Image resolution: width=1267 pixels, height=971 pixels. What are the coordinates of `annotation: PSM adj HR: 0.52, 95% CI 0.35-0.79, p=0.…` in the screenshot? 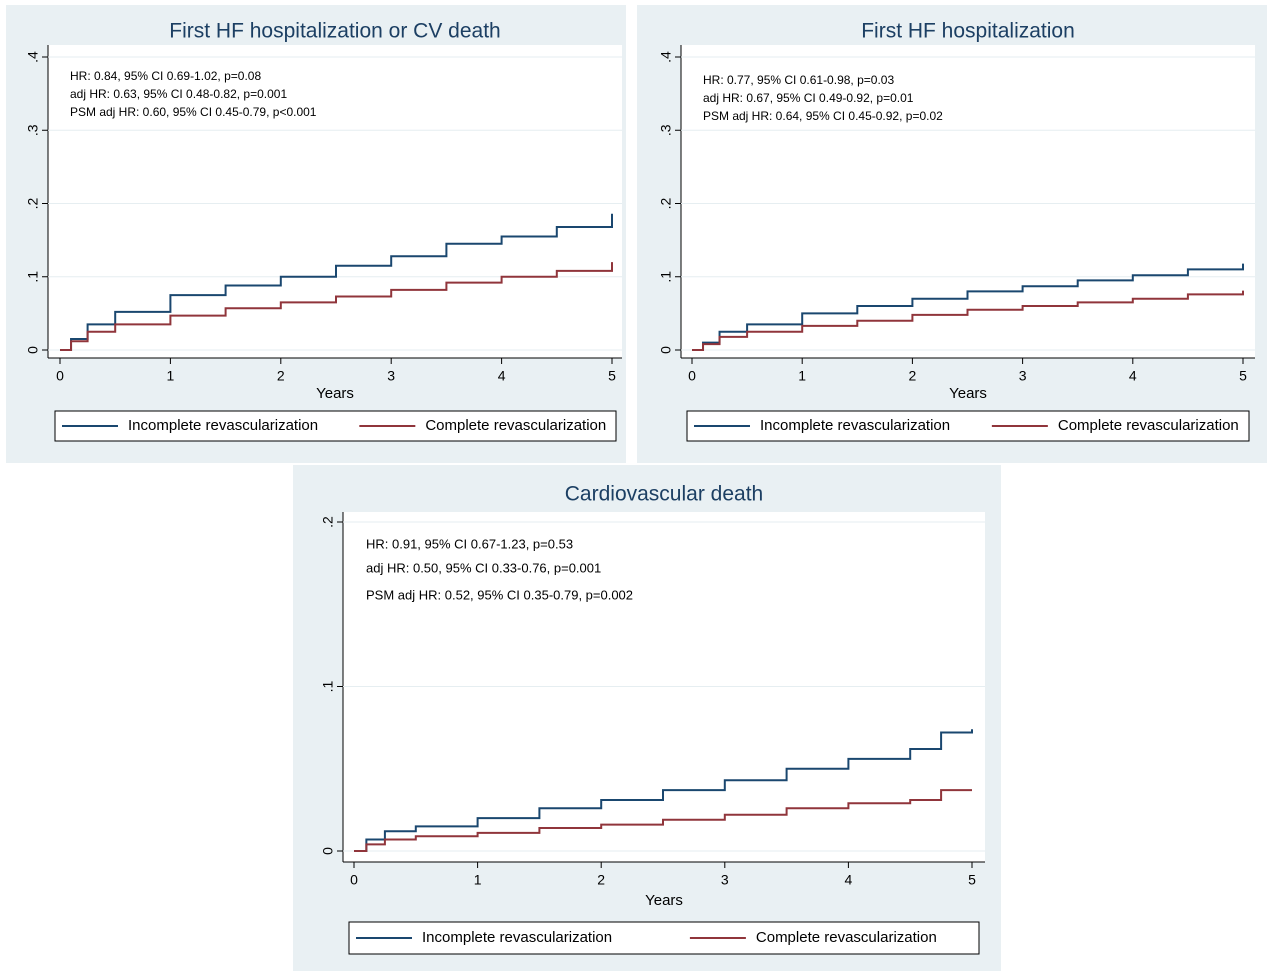 It's located at (499, 594).